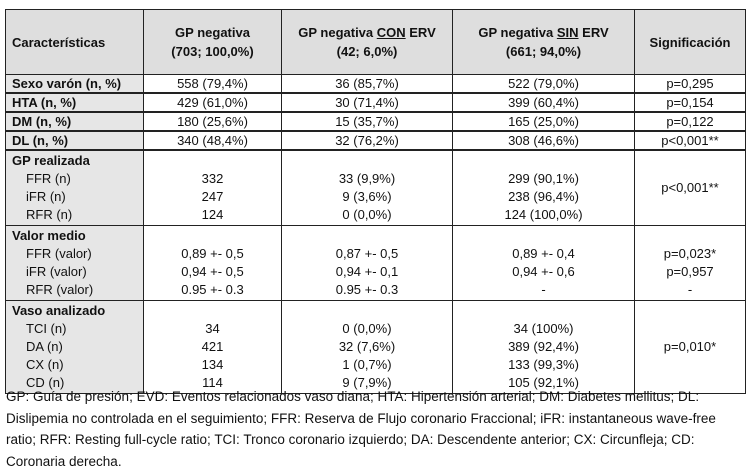  What do you see at coordinates (367, 178) in the screenshot?
I see `cell-line: 33 (9,9%)` at bounding box center [367, 178].